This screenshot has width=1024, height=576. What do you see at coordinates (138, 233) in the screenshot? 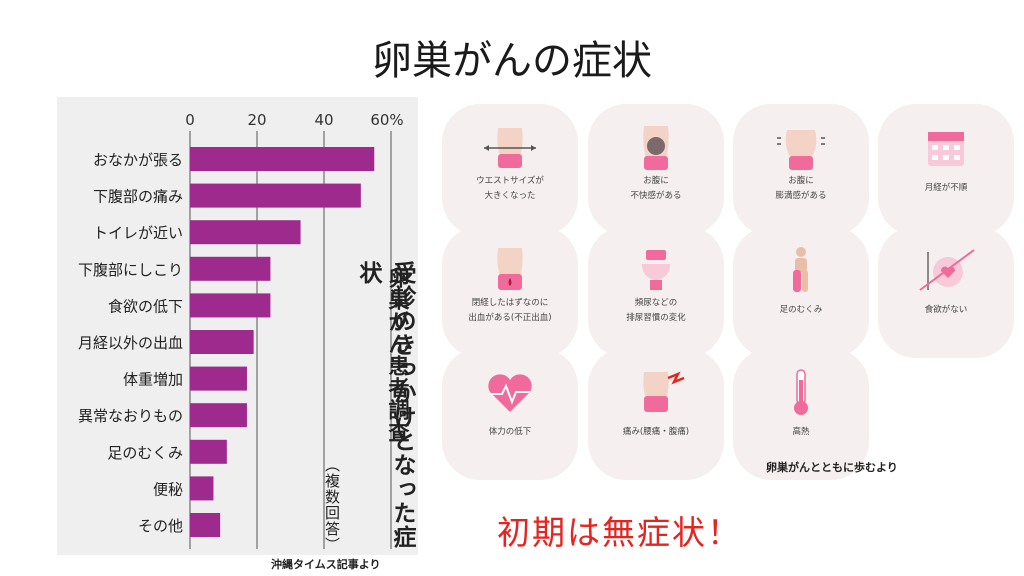
I see `category-label: トイレが近い` at bounding box center [138, 233].